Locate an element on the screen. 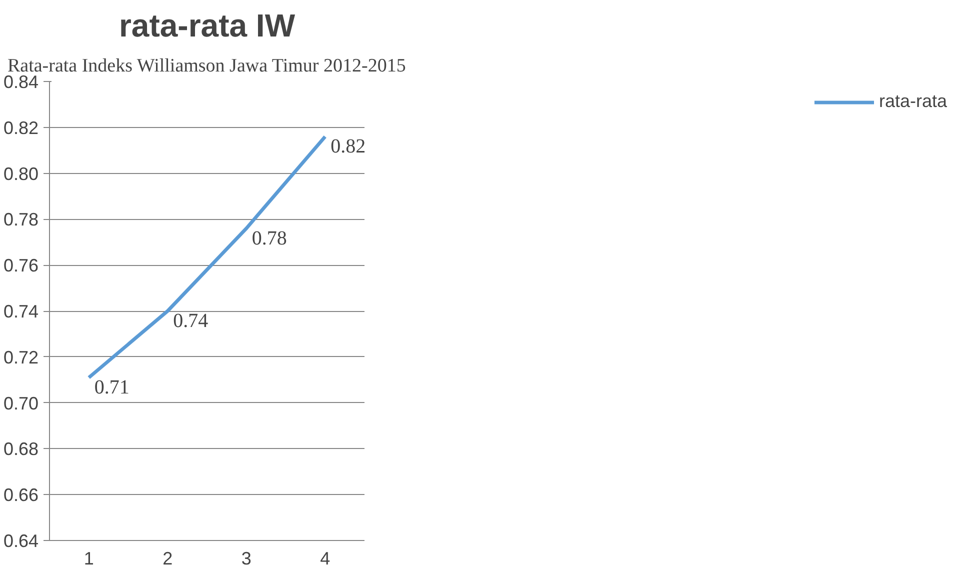 The image size is (957, 580). y-tick-label: 0.70 is located at coordinates (21, 403).